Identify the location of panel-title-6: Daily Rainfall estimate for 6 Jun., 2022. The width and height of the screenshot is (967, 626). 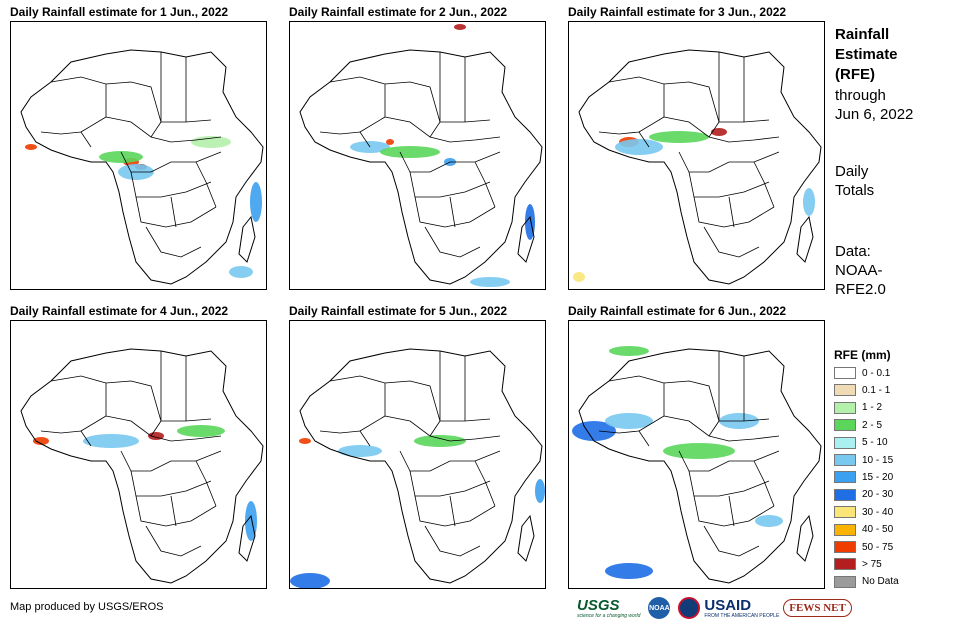
(677, 311).